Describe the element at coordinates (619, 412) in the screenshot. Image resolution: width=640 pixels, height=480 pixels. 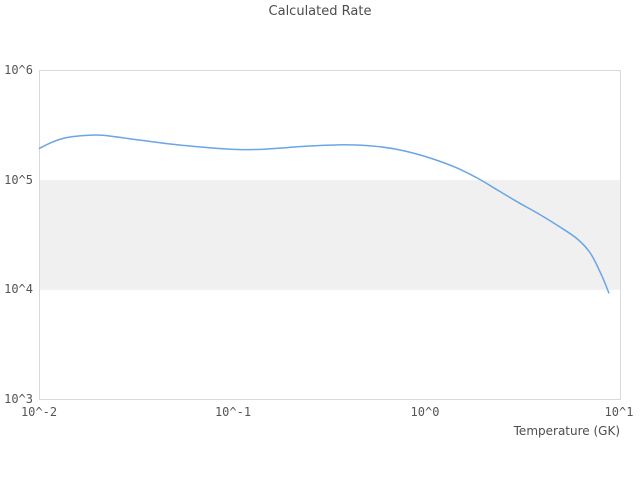
I see `x-tick-label-1e1: 10^1` at that location.